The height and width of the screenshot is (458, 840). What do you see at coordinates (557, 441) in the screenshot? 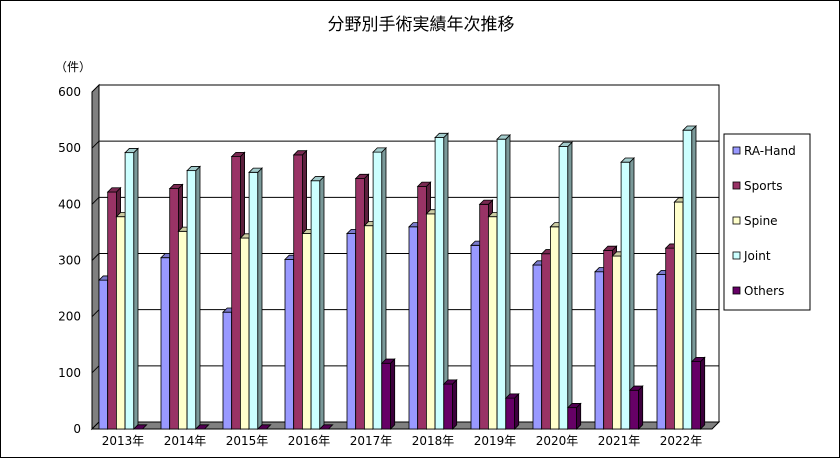
I see `x-tick-label: 2020年` at bounding box center [557, 441].